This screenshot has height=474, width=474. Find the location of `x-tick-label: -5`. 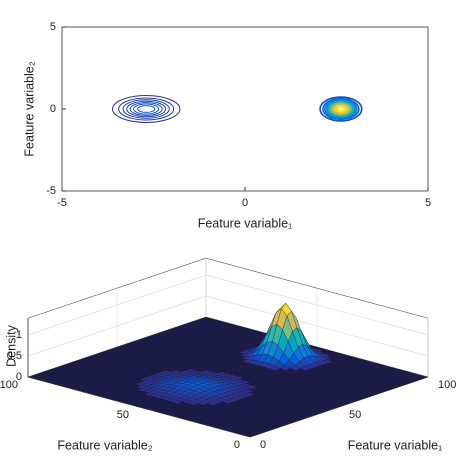

x-tick-label: -5 is located at coordinates (62, 203).